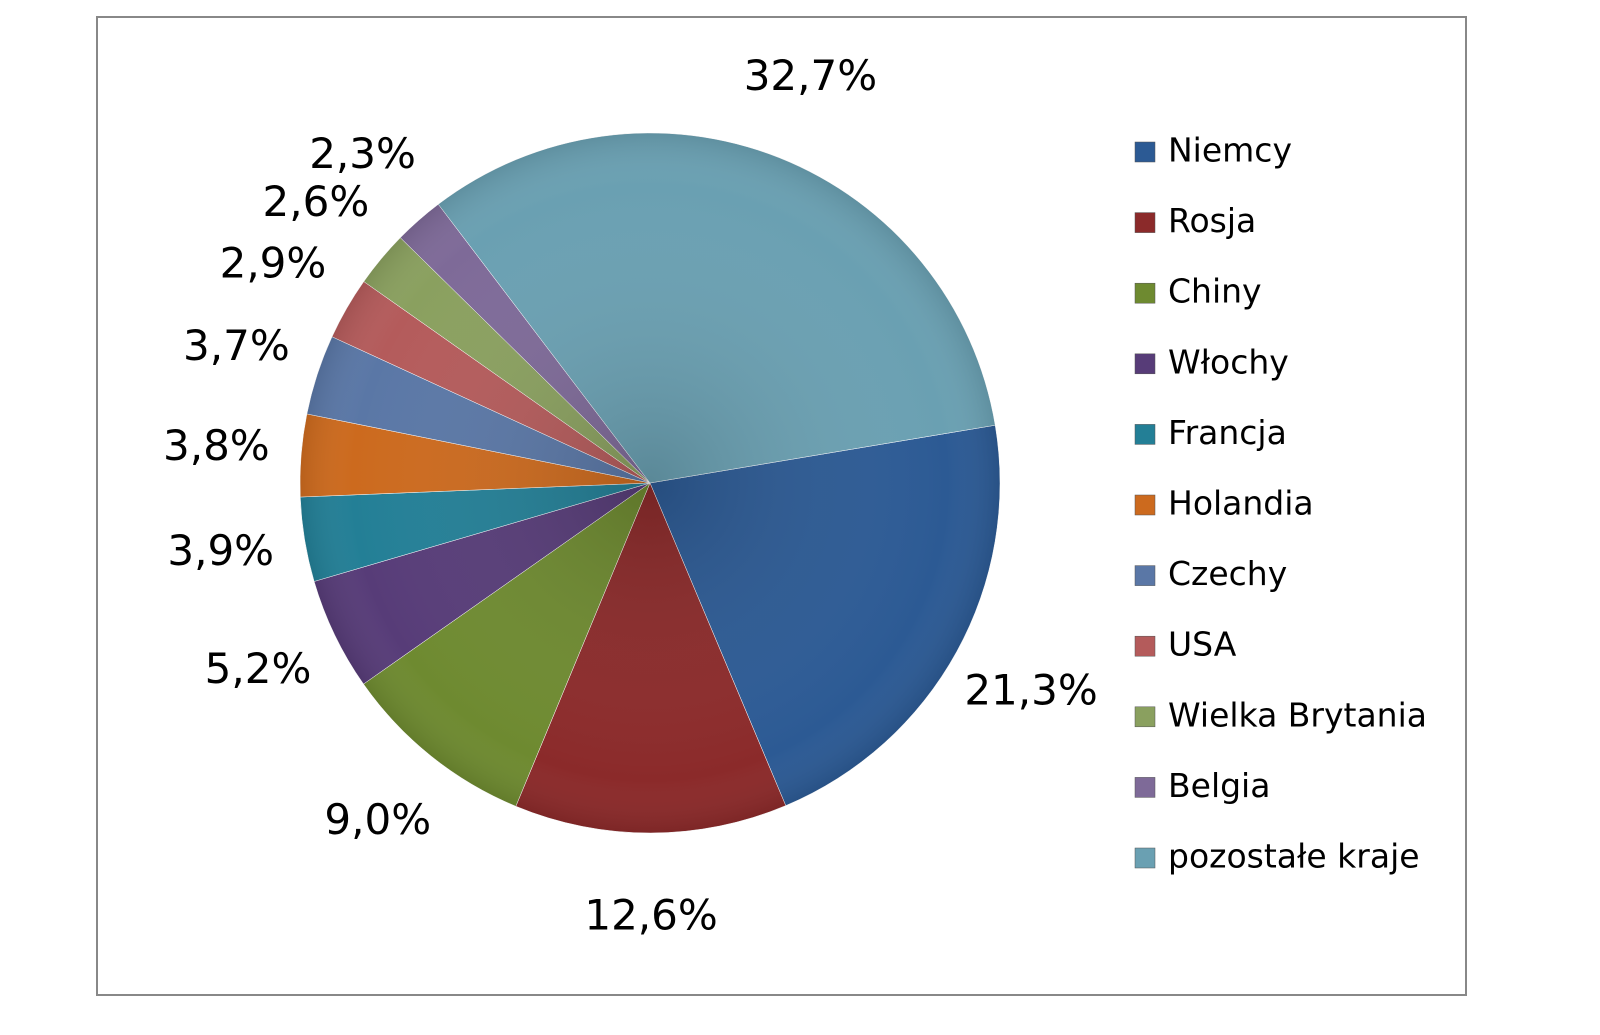 The width and height of the screenshot is (1600, 1035). Describe the element at coordinates (1241, 503) in the screenshot. I see `legend-label: Holandia` at that location.